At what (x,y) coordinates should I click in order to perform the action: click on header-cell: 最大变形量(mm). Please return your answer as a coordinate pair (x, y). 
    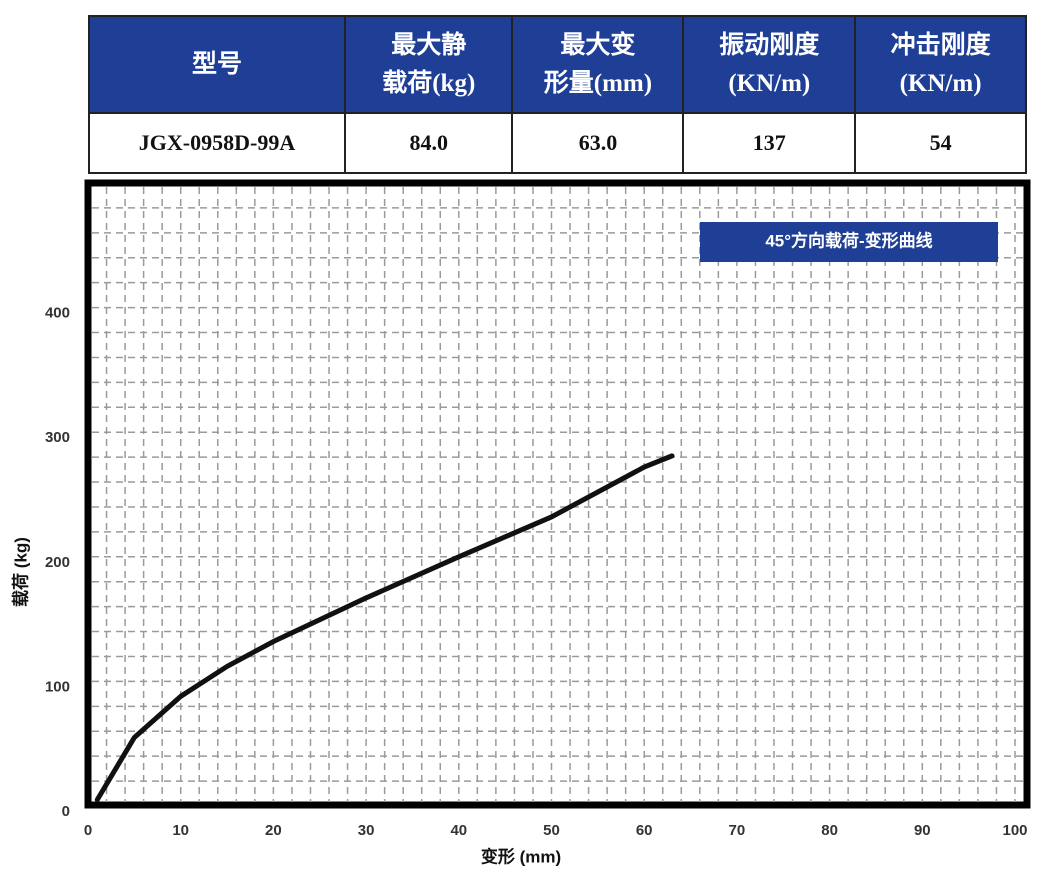
    Looking at the image, I should click on (598, 64).